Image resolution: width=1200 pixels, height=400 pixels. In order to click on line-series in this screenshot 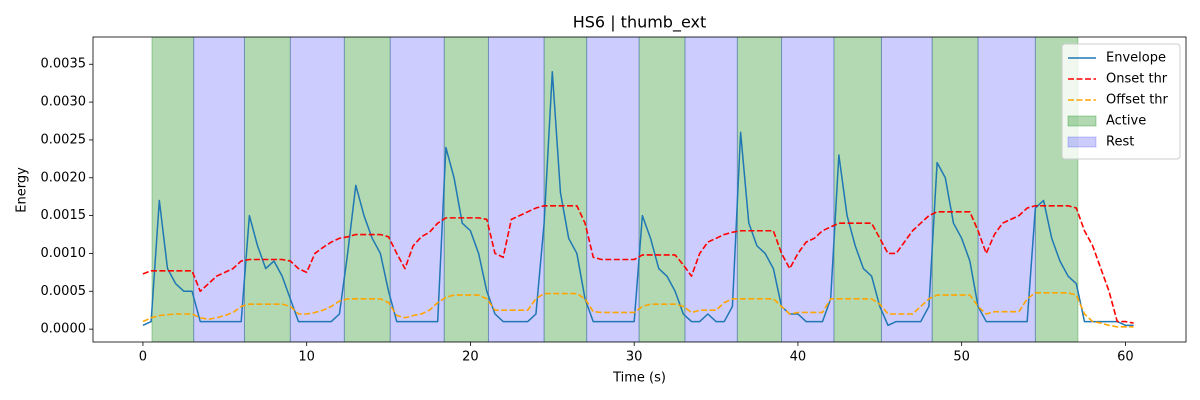, I will do `click(638, 310)`.